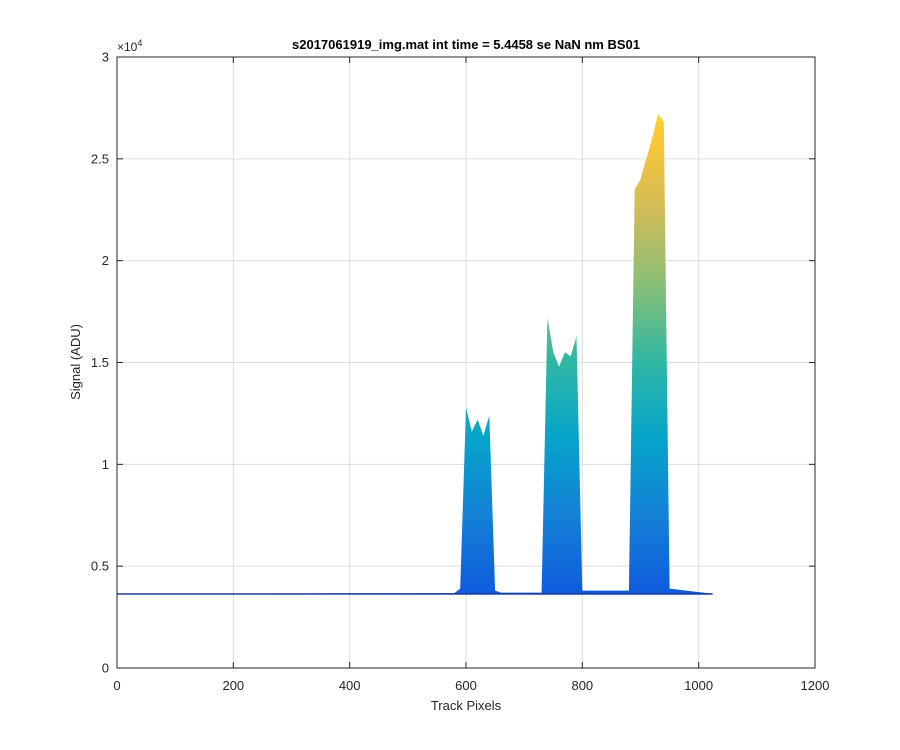 This screenshot has width=900, height=750. Describe the element at coordinates (75, 362) in the screenshot. I see `y-axis-label: Signal (ADU)` at that location.